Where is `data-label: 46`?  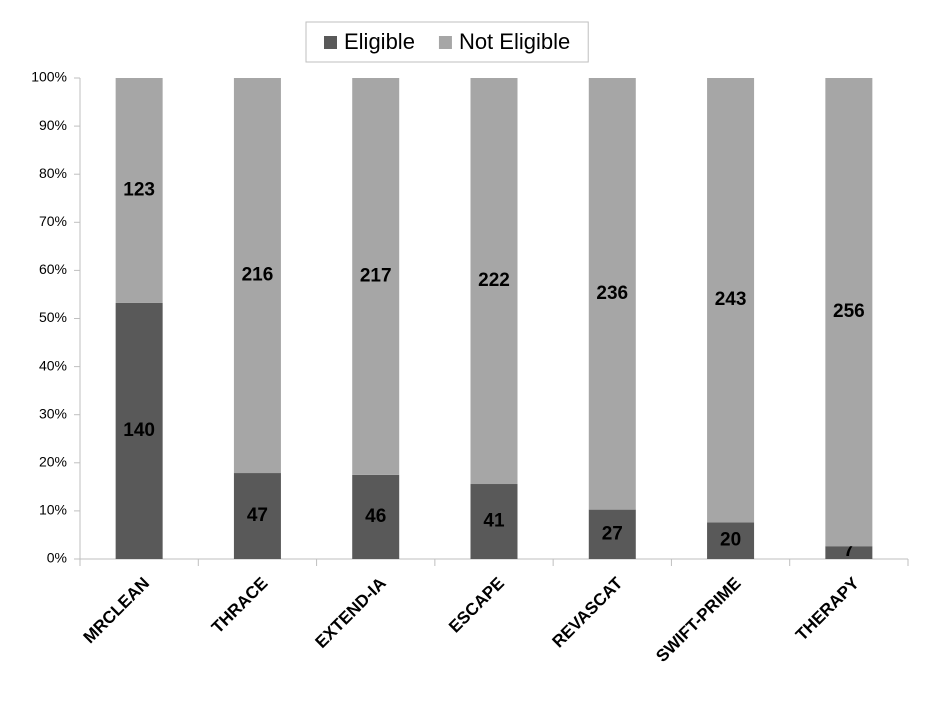 data-label: 46 is located at coordinates (375, 516).